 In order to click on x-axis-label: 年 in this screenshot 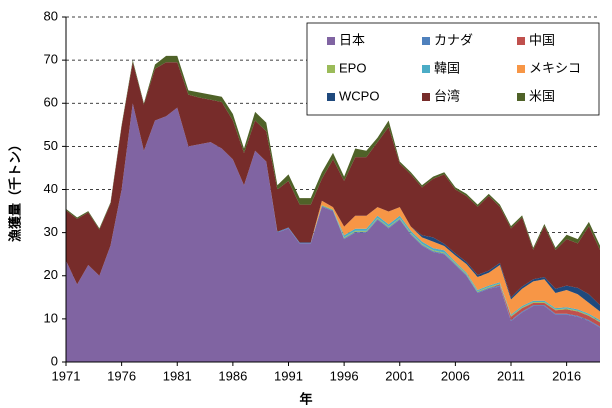, I will do `click(305, 398)`.